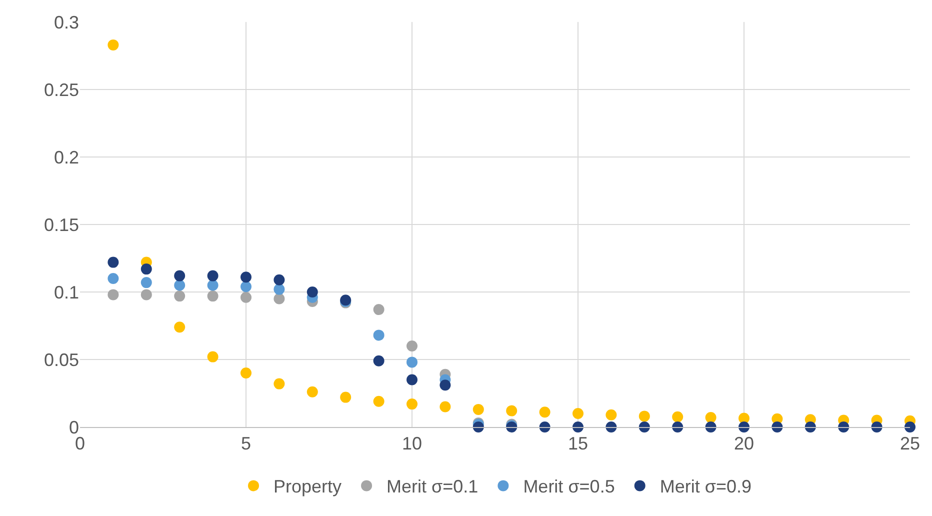 This screenshot has height=516, width=932. I want to click on y-tick-label: 0.25, so click(61, 90).